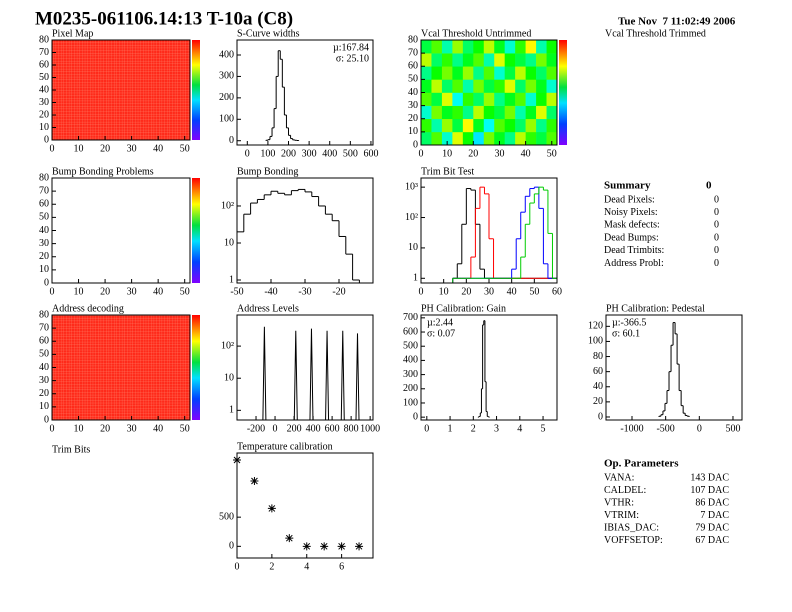  I want to click on panel-title: Trim Bit Test, so click(447, 171).